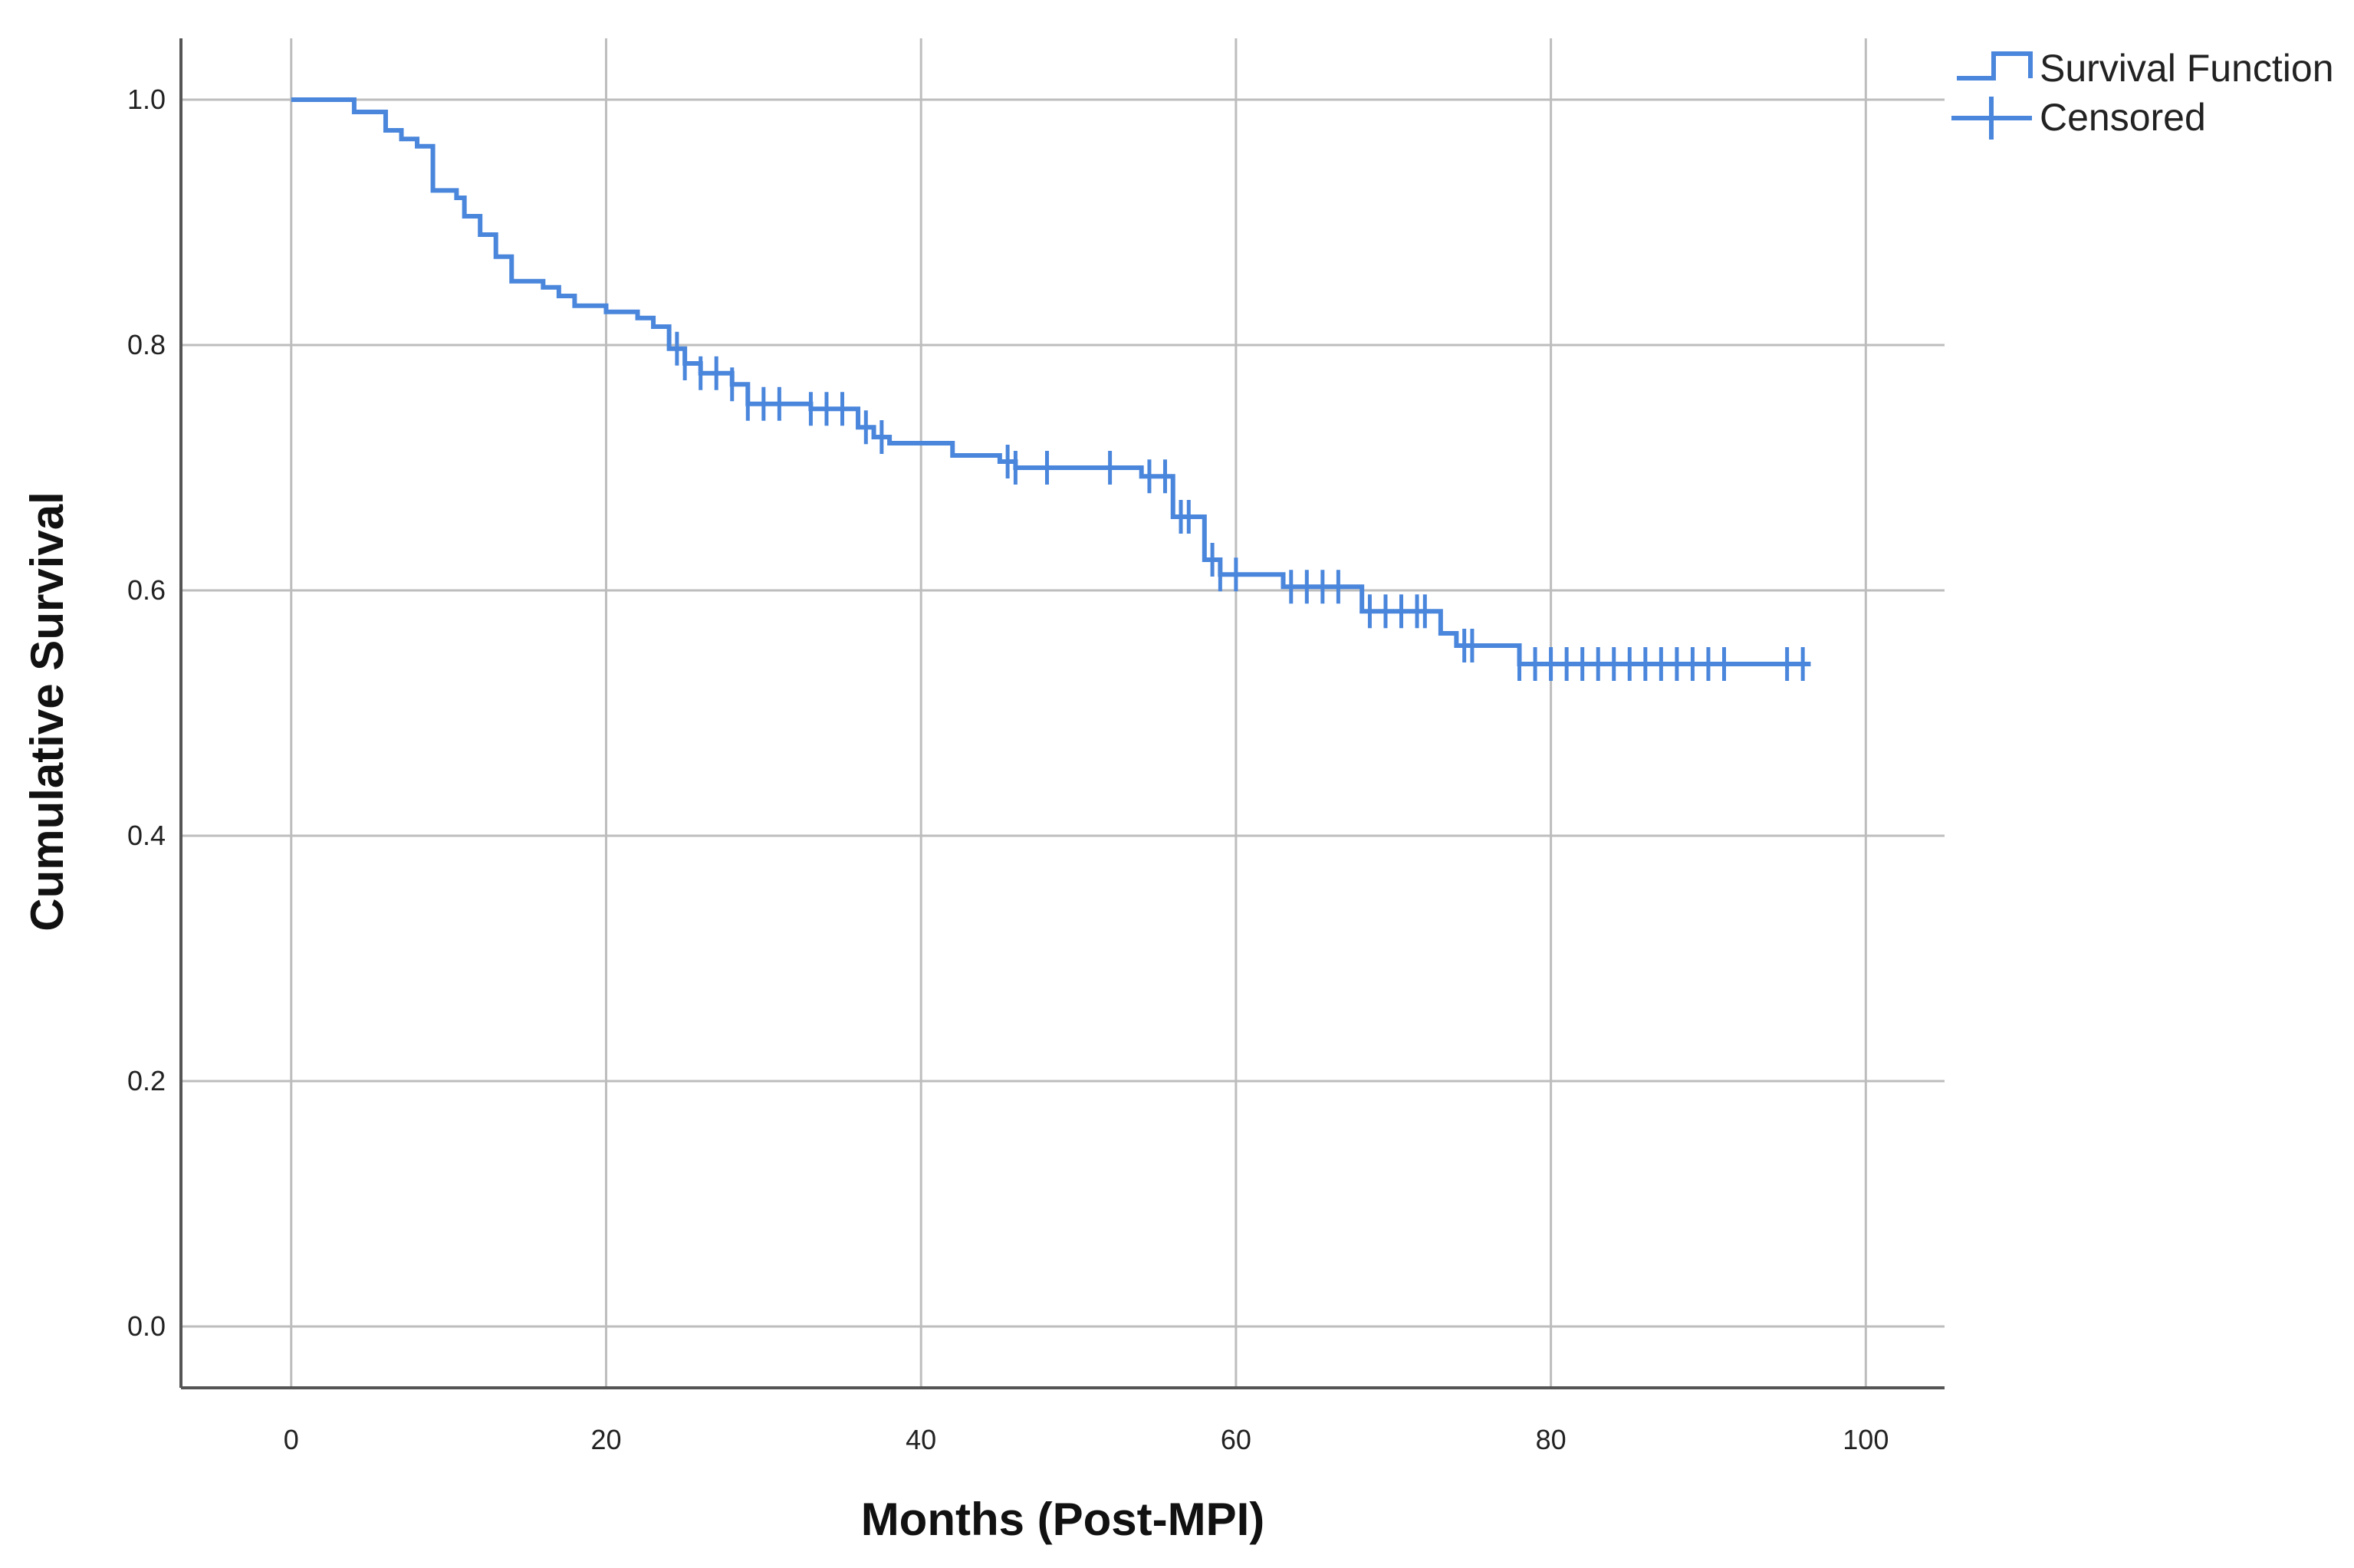 This screenshot has width=2354, height=1568. Describe the element at coordinates (47, 712) in the screenshot. I see `y-axis-title: Cumulative Survival` at that location.